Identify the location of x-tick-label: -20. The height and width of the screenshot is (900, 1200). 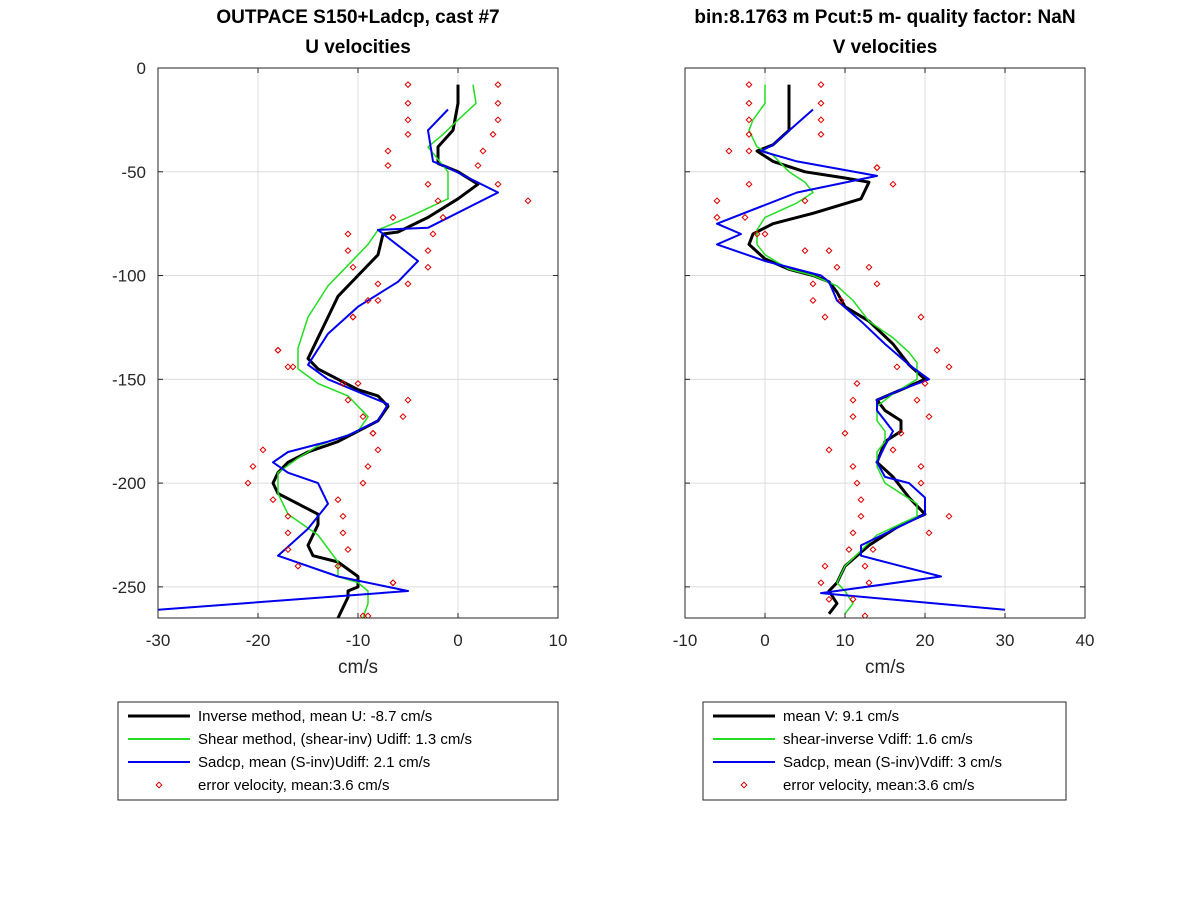
(258, 640).